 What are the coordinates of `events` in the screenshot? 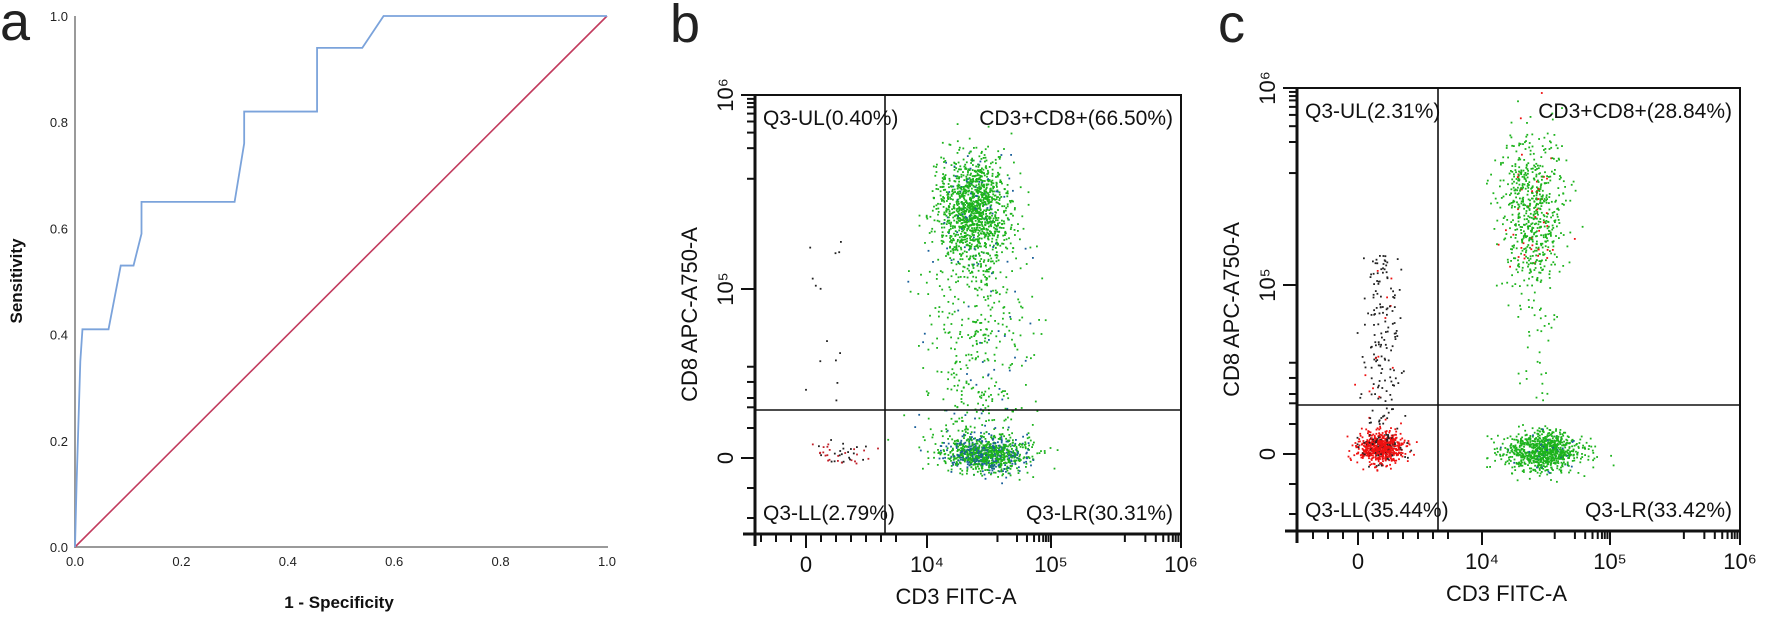 It's located at (1480, 287).